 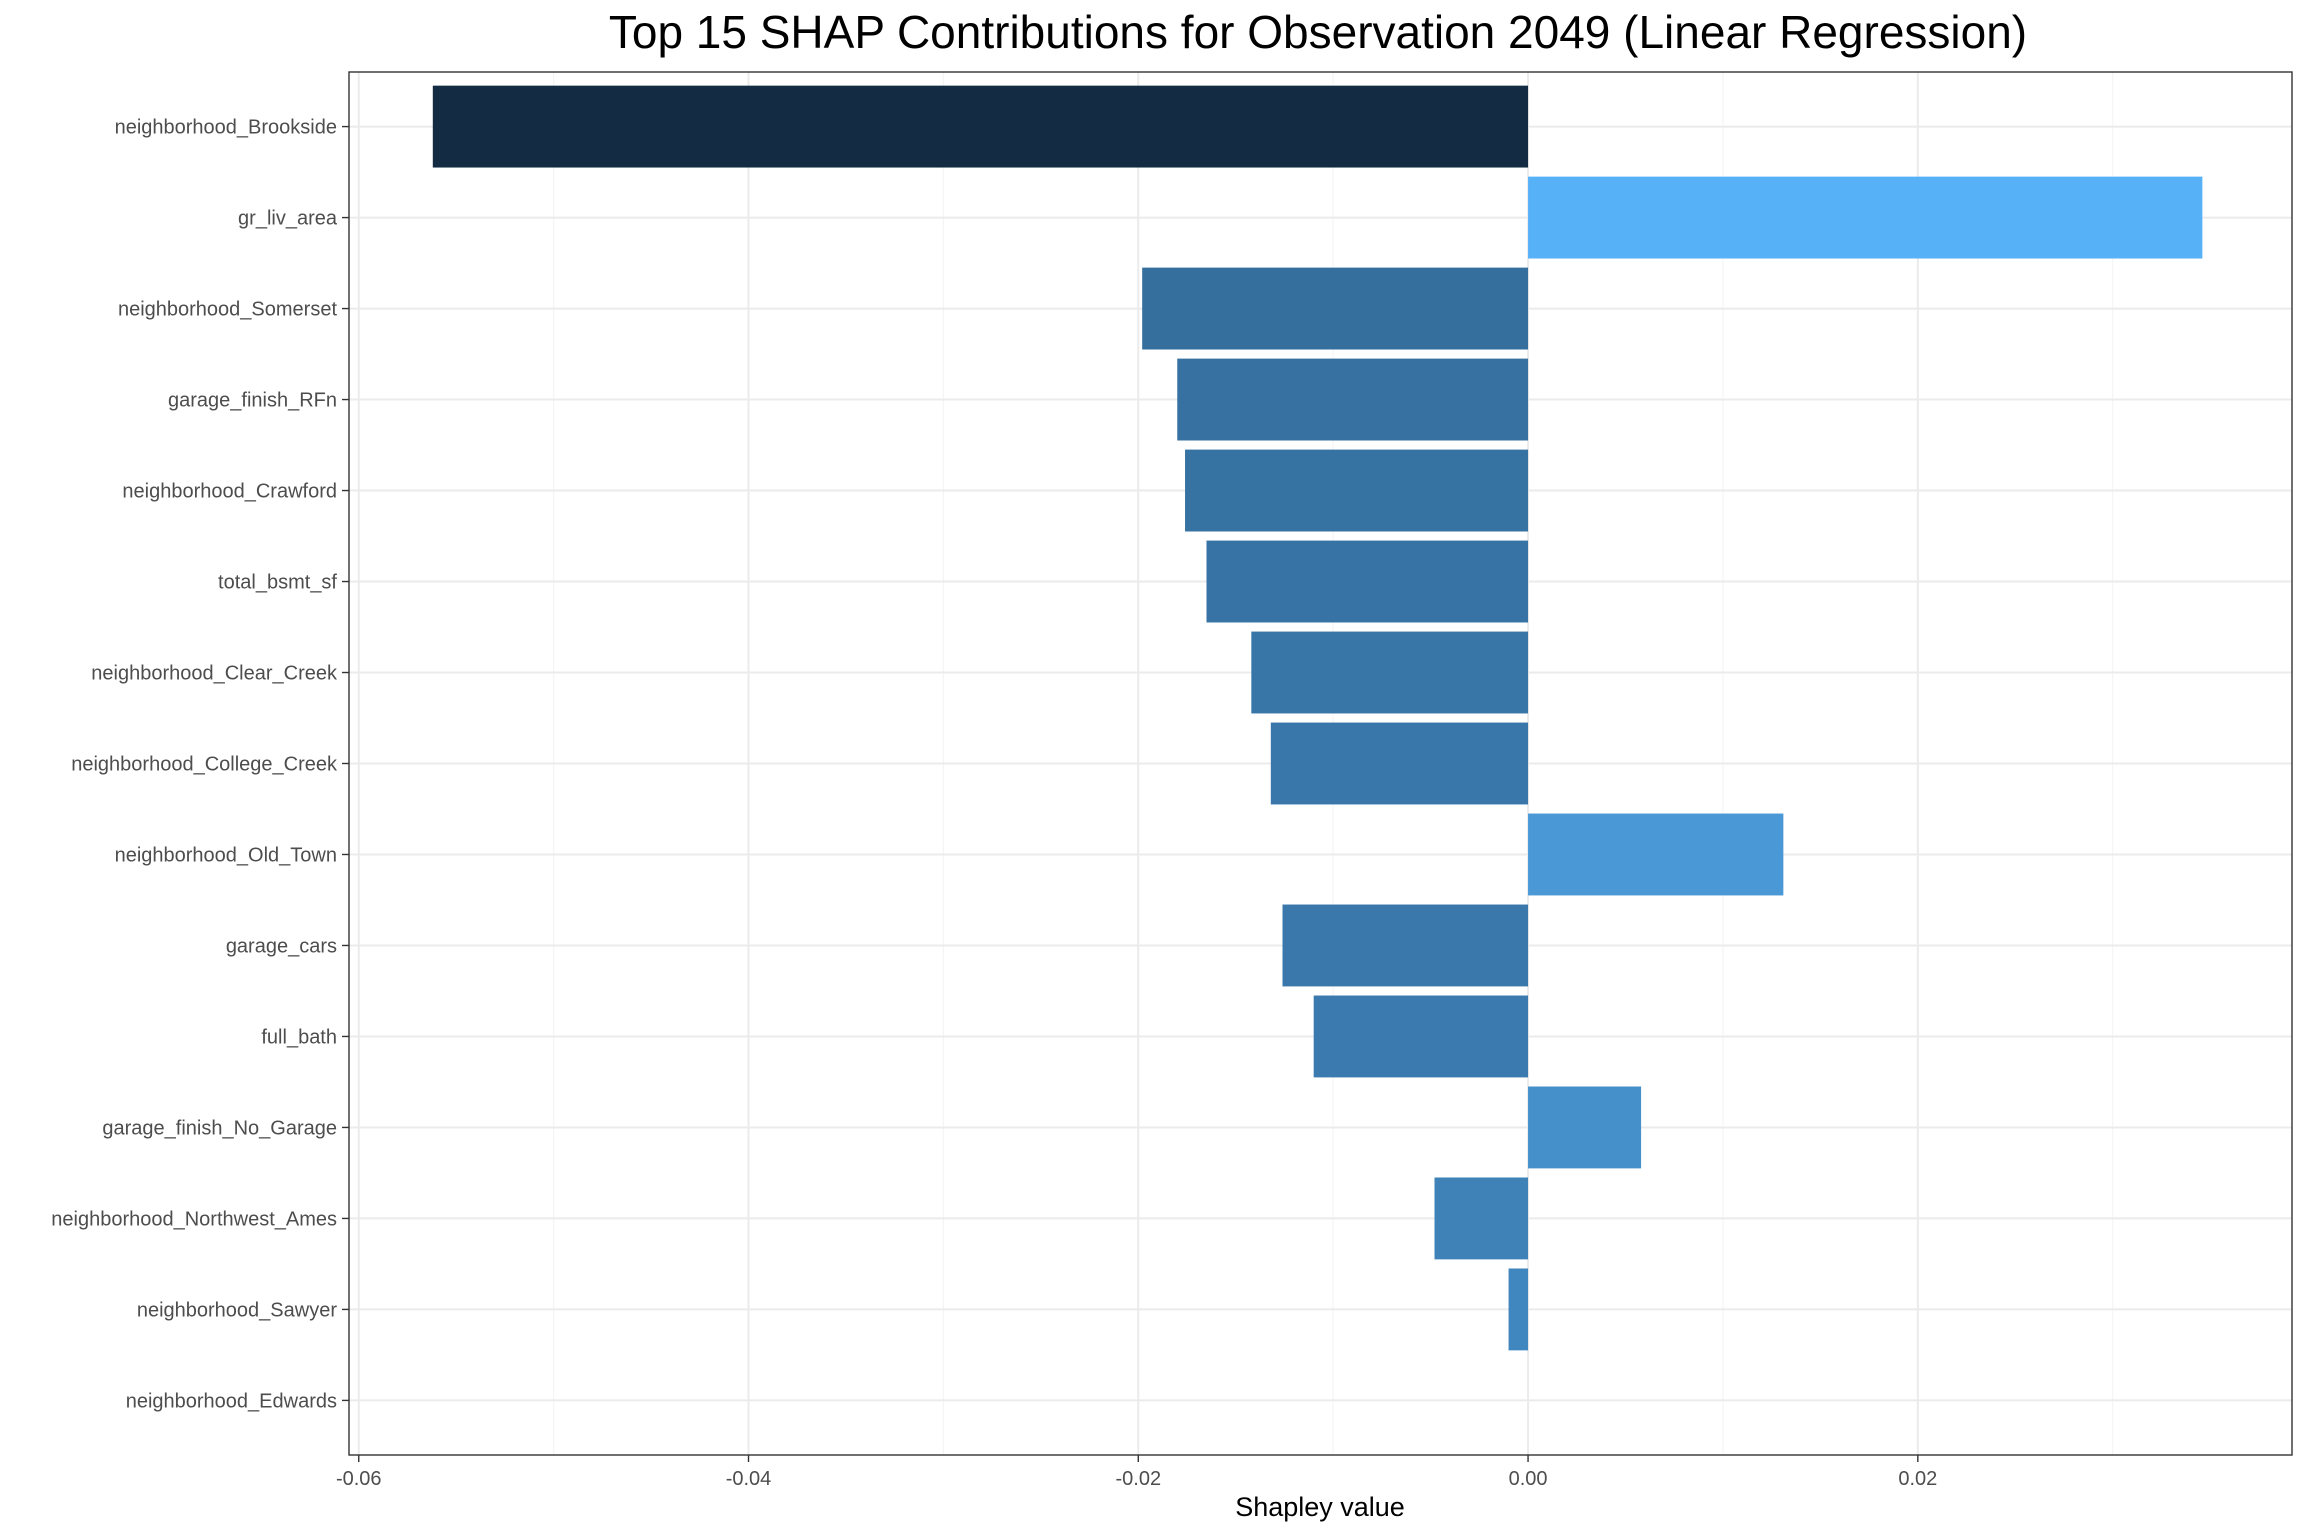 I want to click on bar-neighborhood_Brookside, so click(x=980, y=126).